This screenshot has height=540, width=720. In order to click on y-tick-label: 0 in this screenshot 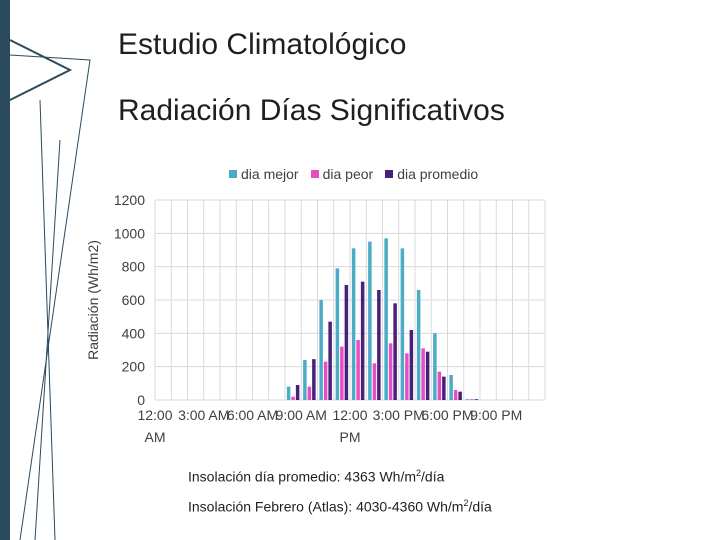, I will do `click(141, 400)`.